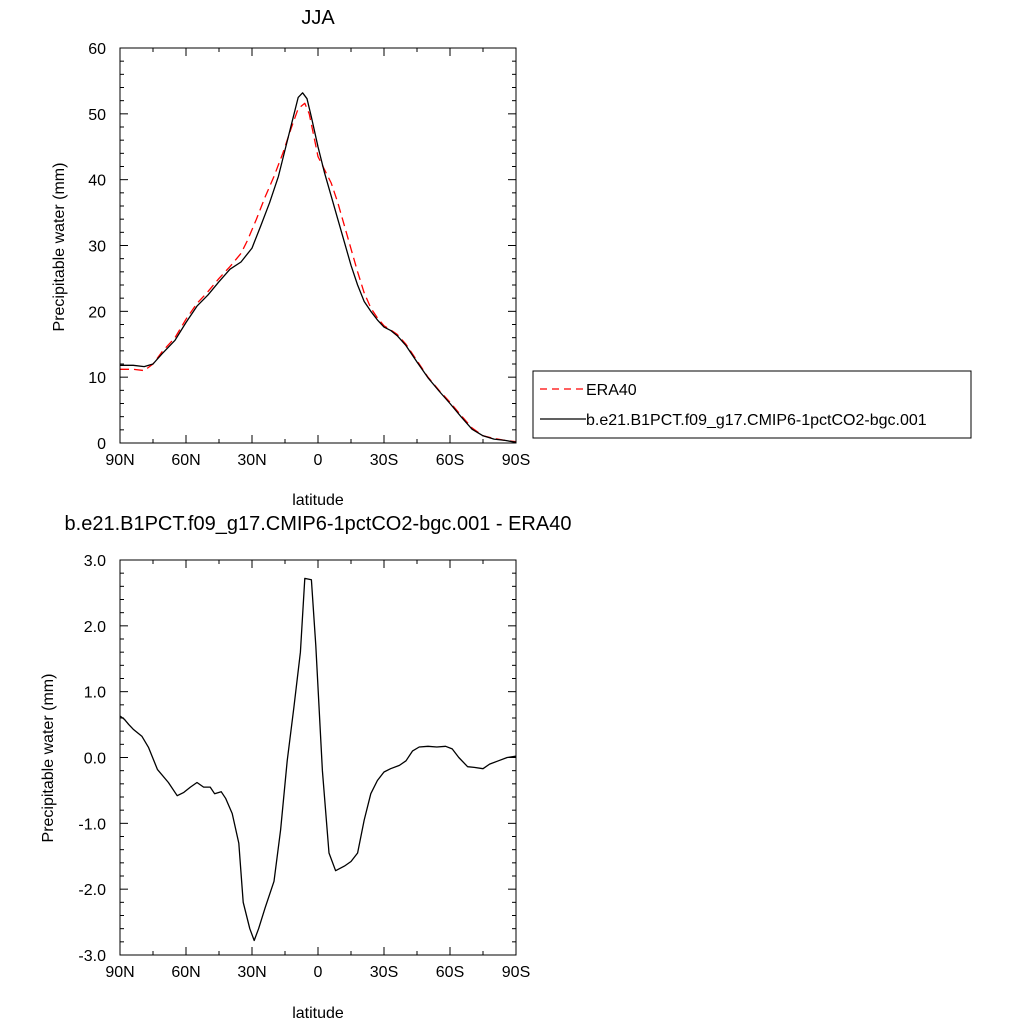 This screenshot has height=1024, width=1024. Describe the element at coordinates (97, 312) in the screenshot. I see `y-tick-label: 20` at that location.